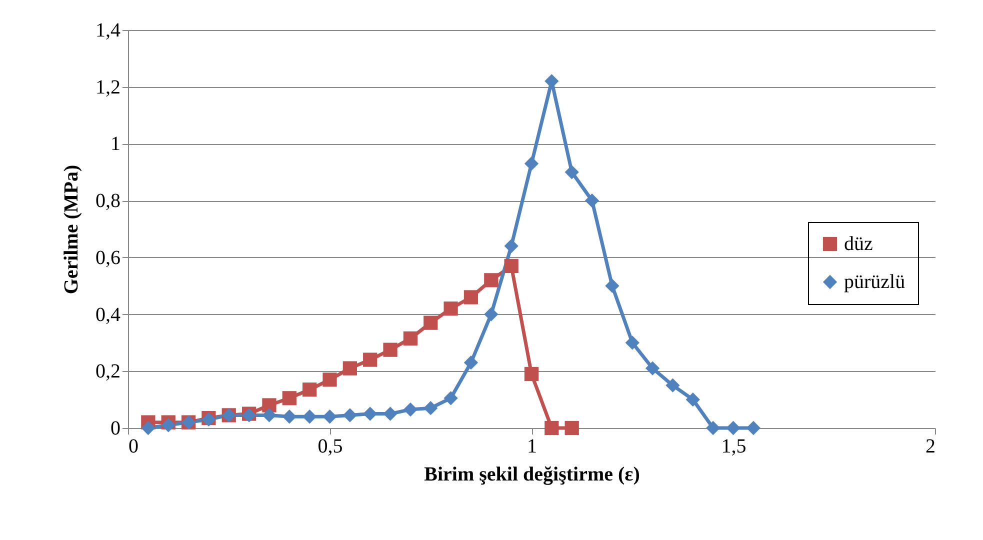 Image resolution: width=983 pixels, height=540 pixels. I want to click on y-tick-label: 0,6, so click(108, 257).